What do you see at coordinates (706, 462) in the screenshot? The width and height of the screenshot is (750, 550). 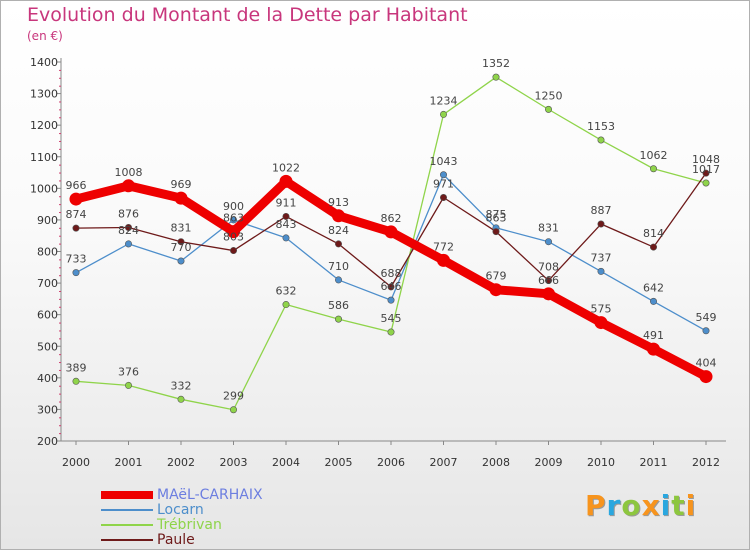 I see `x-tick-label: 2012` at bounding box center [706, 462].